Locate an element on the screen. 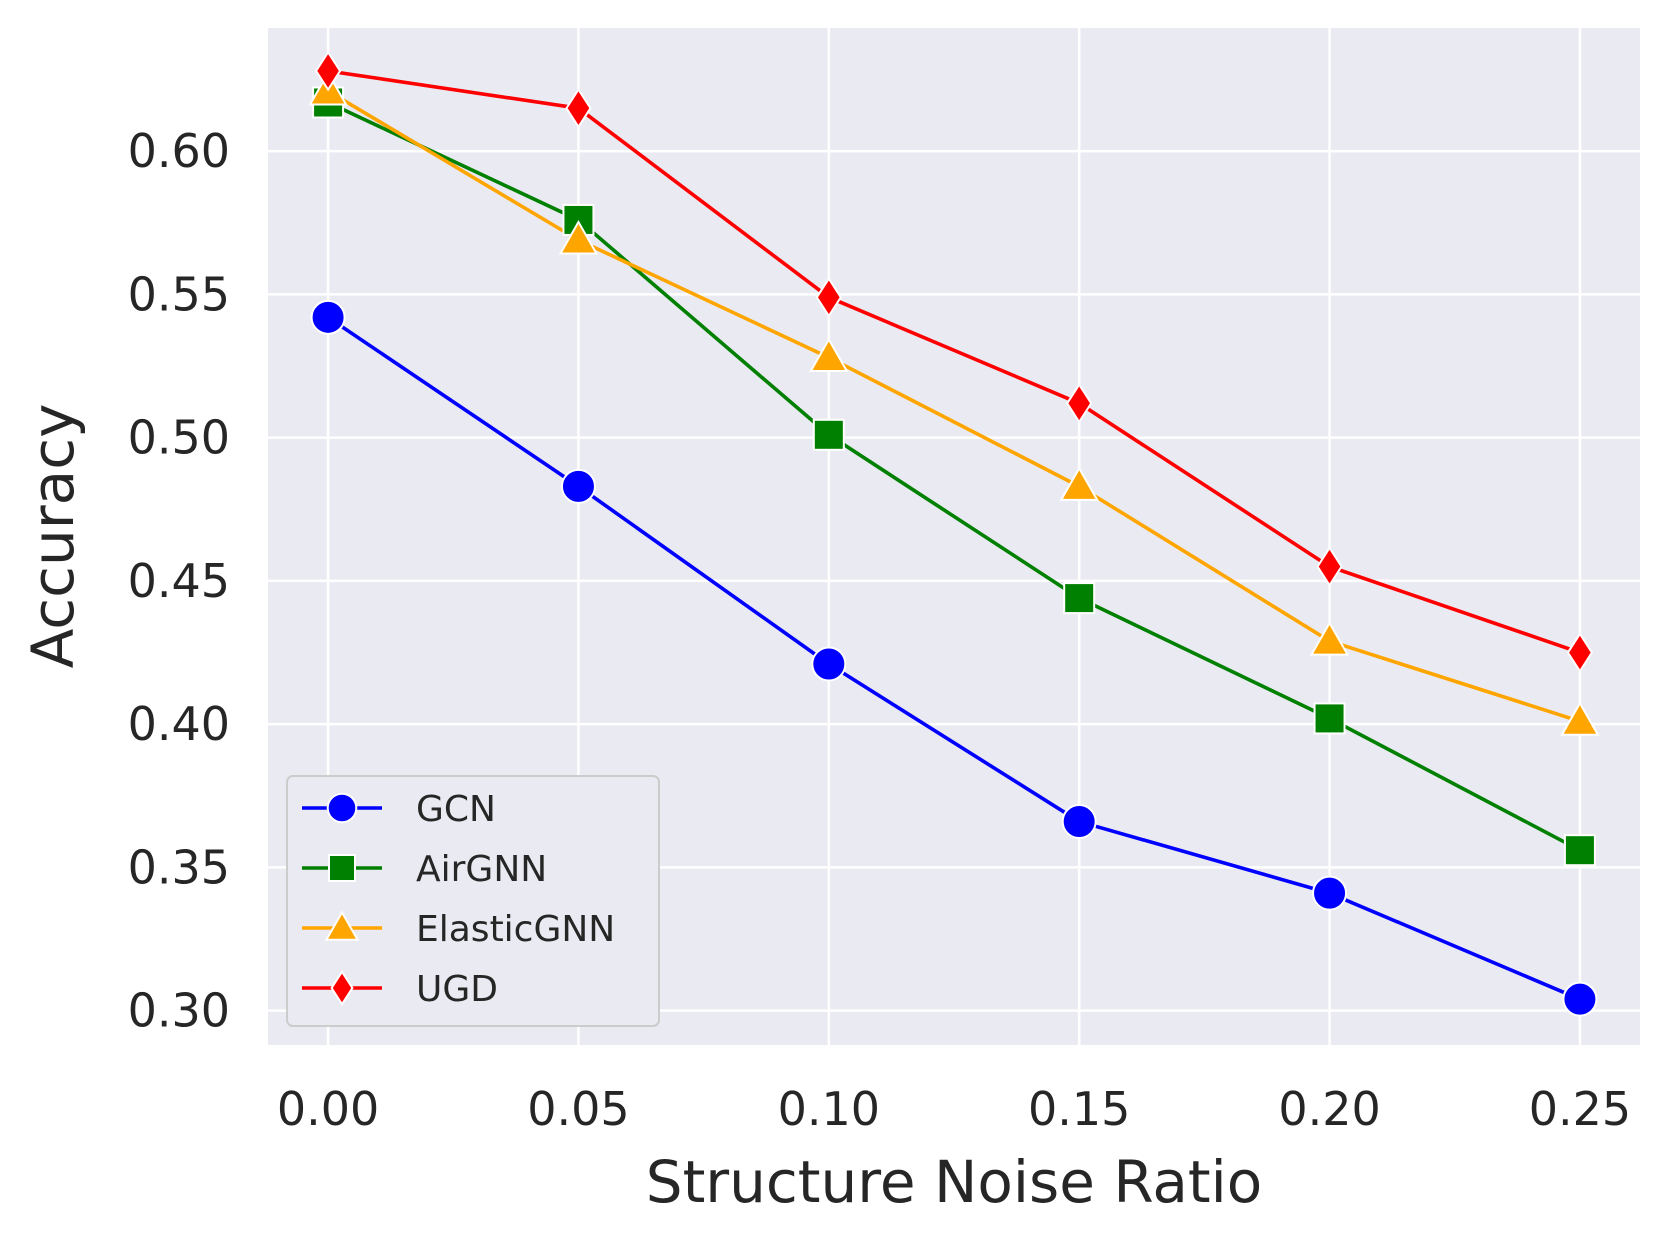 This screenshot has height=1237, width=1660. y-tick-label: 0.50 is located at coordinates (179, 438).